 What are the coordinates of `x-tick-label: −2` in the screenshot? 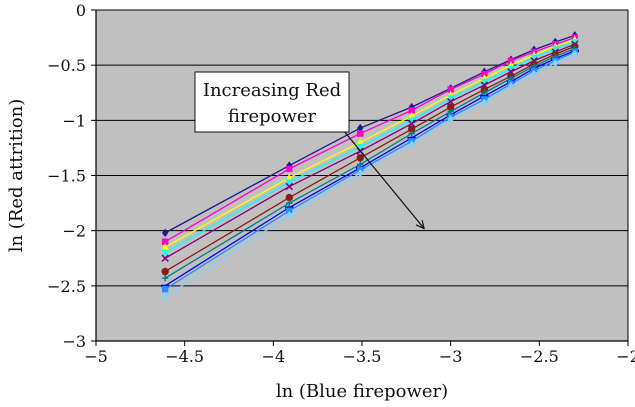 It's located at (625, 356).